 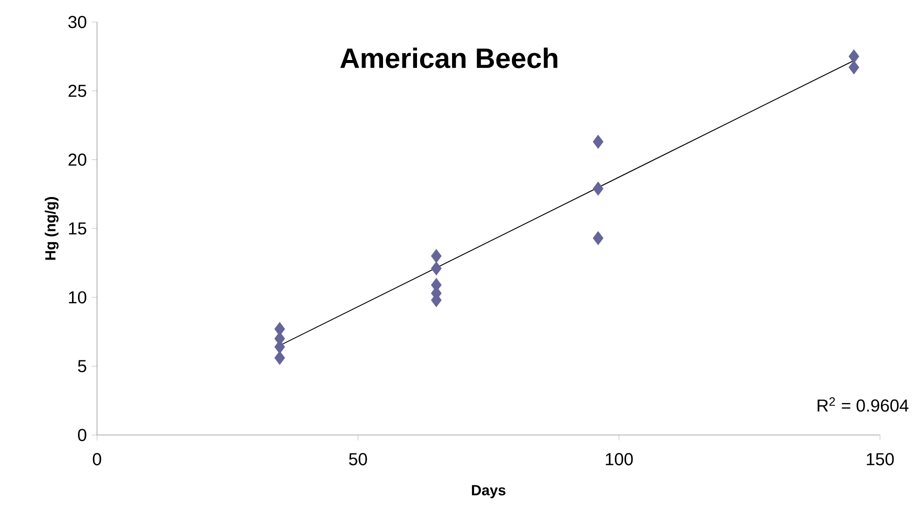 What do you see at coordinates (449, 58) in the screenshot?
I see `text: American Beech` at bounding box center [449, 58].